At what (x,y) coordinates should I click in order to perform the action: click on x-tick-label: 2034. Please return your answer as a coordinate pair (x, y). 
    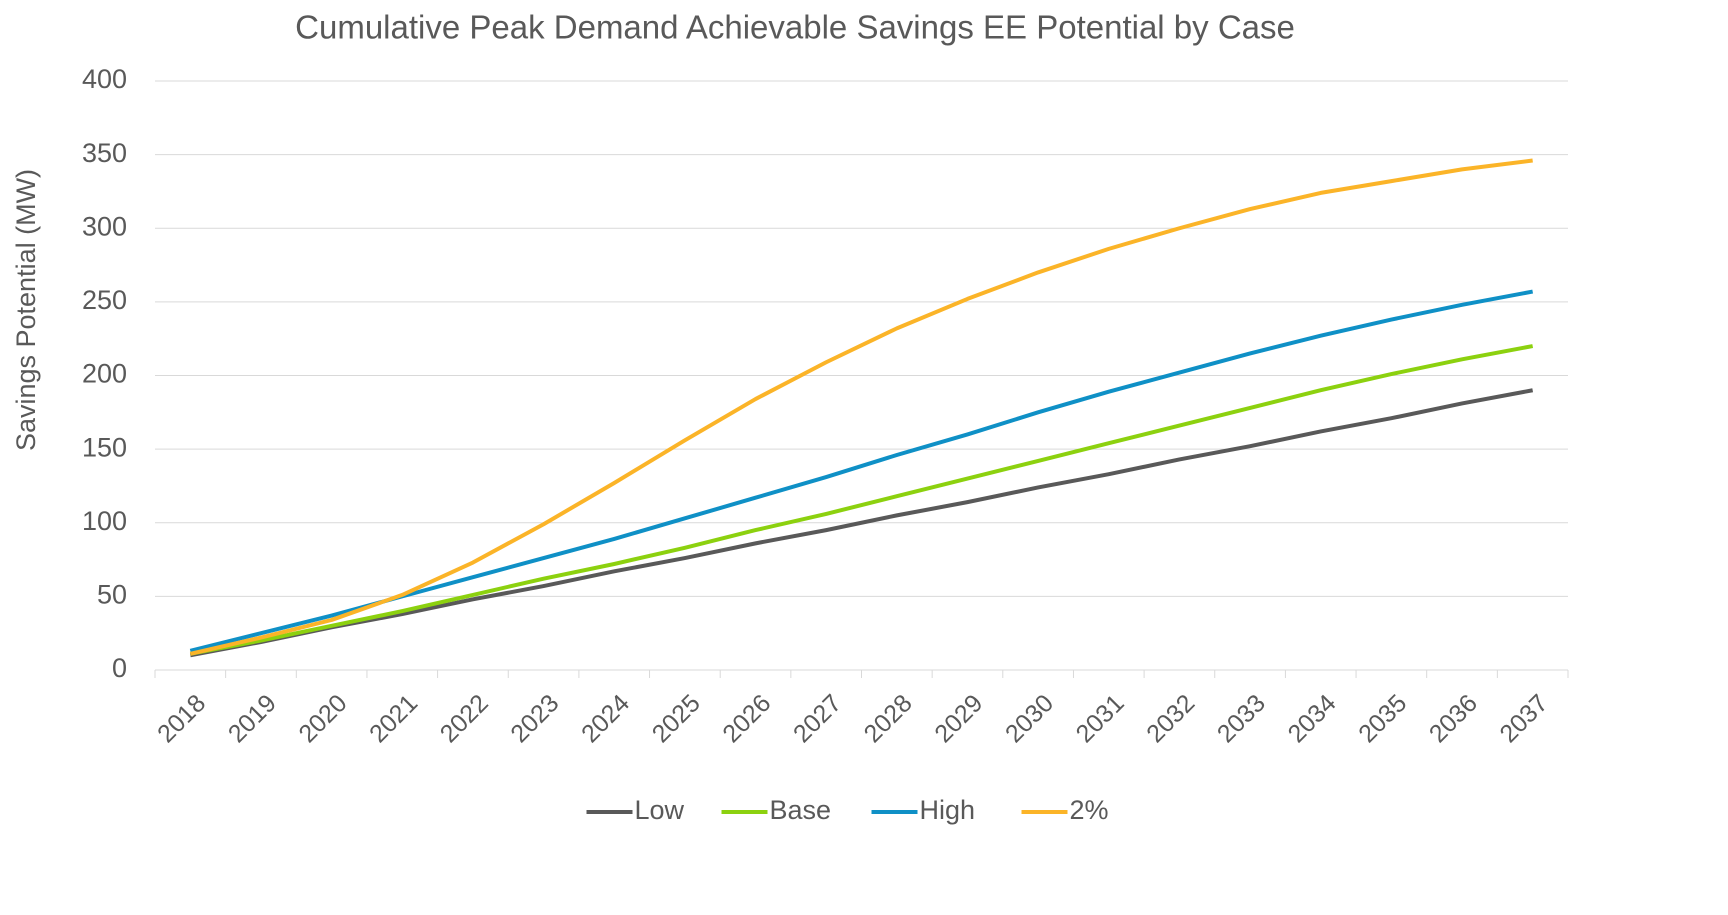
    Looking at the image, I should click on (1312, 718).